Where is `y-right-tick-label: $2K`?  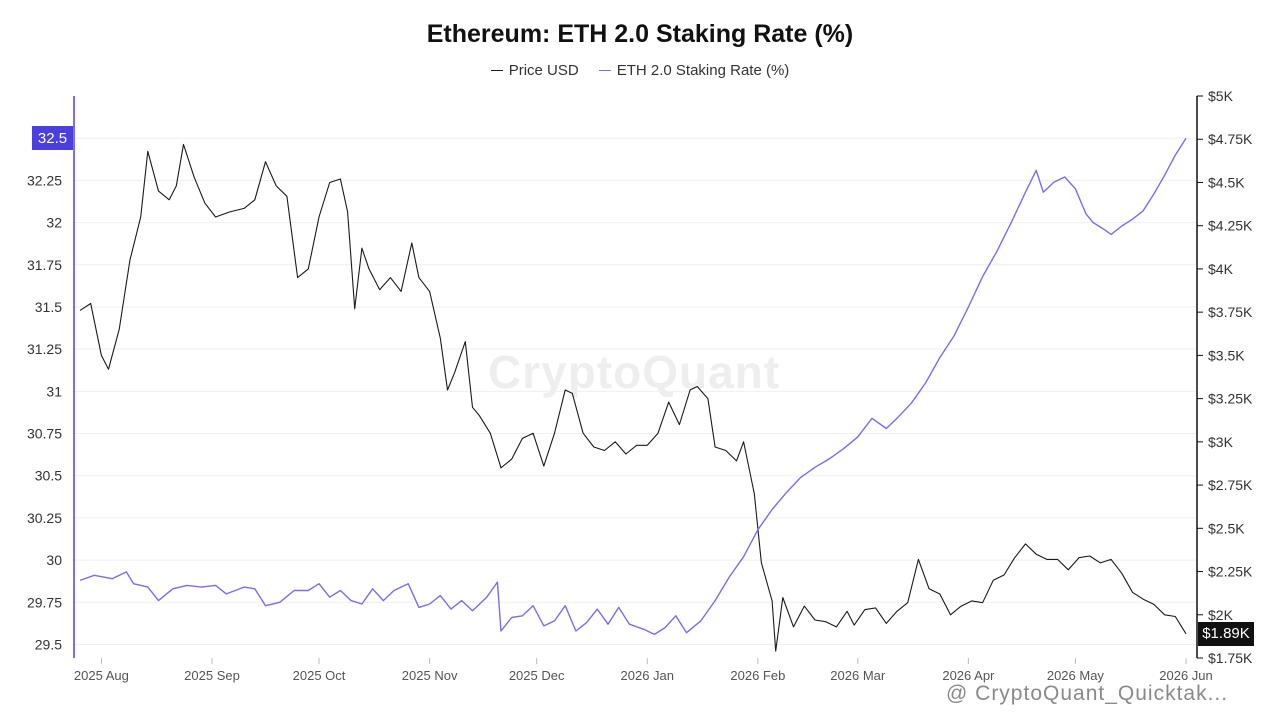 y-right-tick-label: $2K is located at coordinates (1221, 615).